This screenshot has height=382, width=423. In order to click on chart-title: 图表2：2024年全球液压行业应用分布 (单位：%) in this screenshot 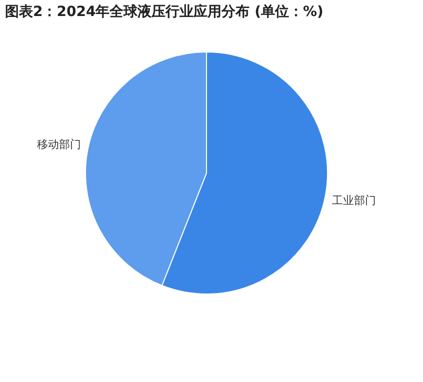, I will do `click(164, 11)`.